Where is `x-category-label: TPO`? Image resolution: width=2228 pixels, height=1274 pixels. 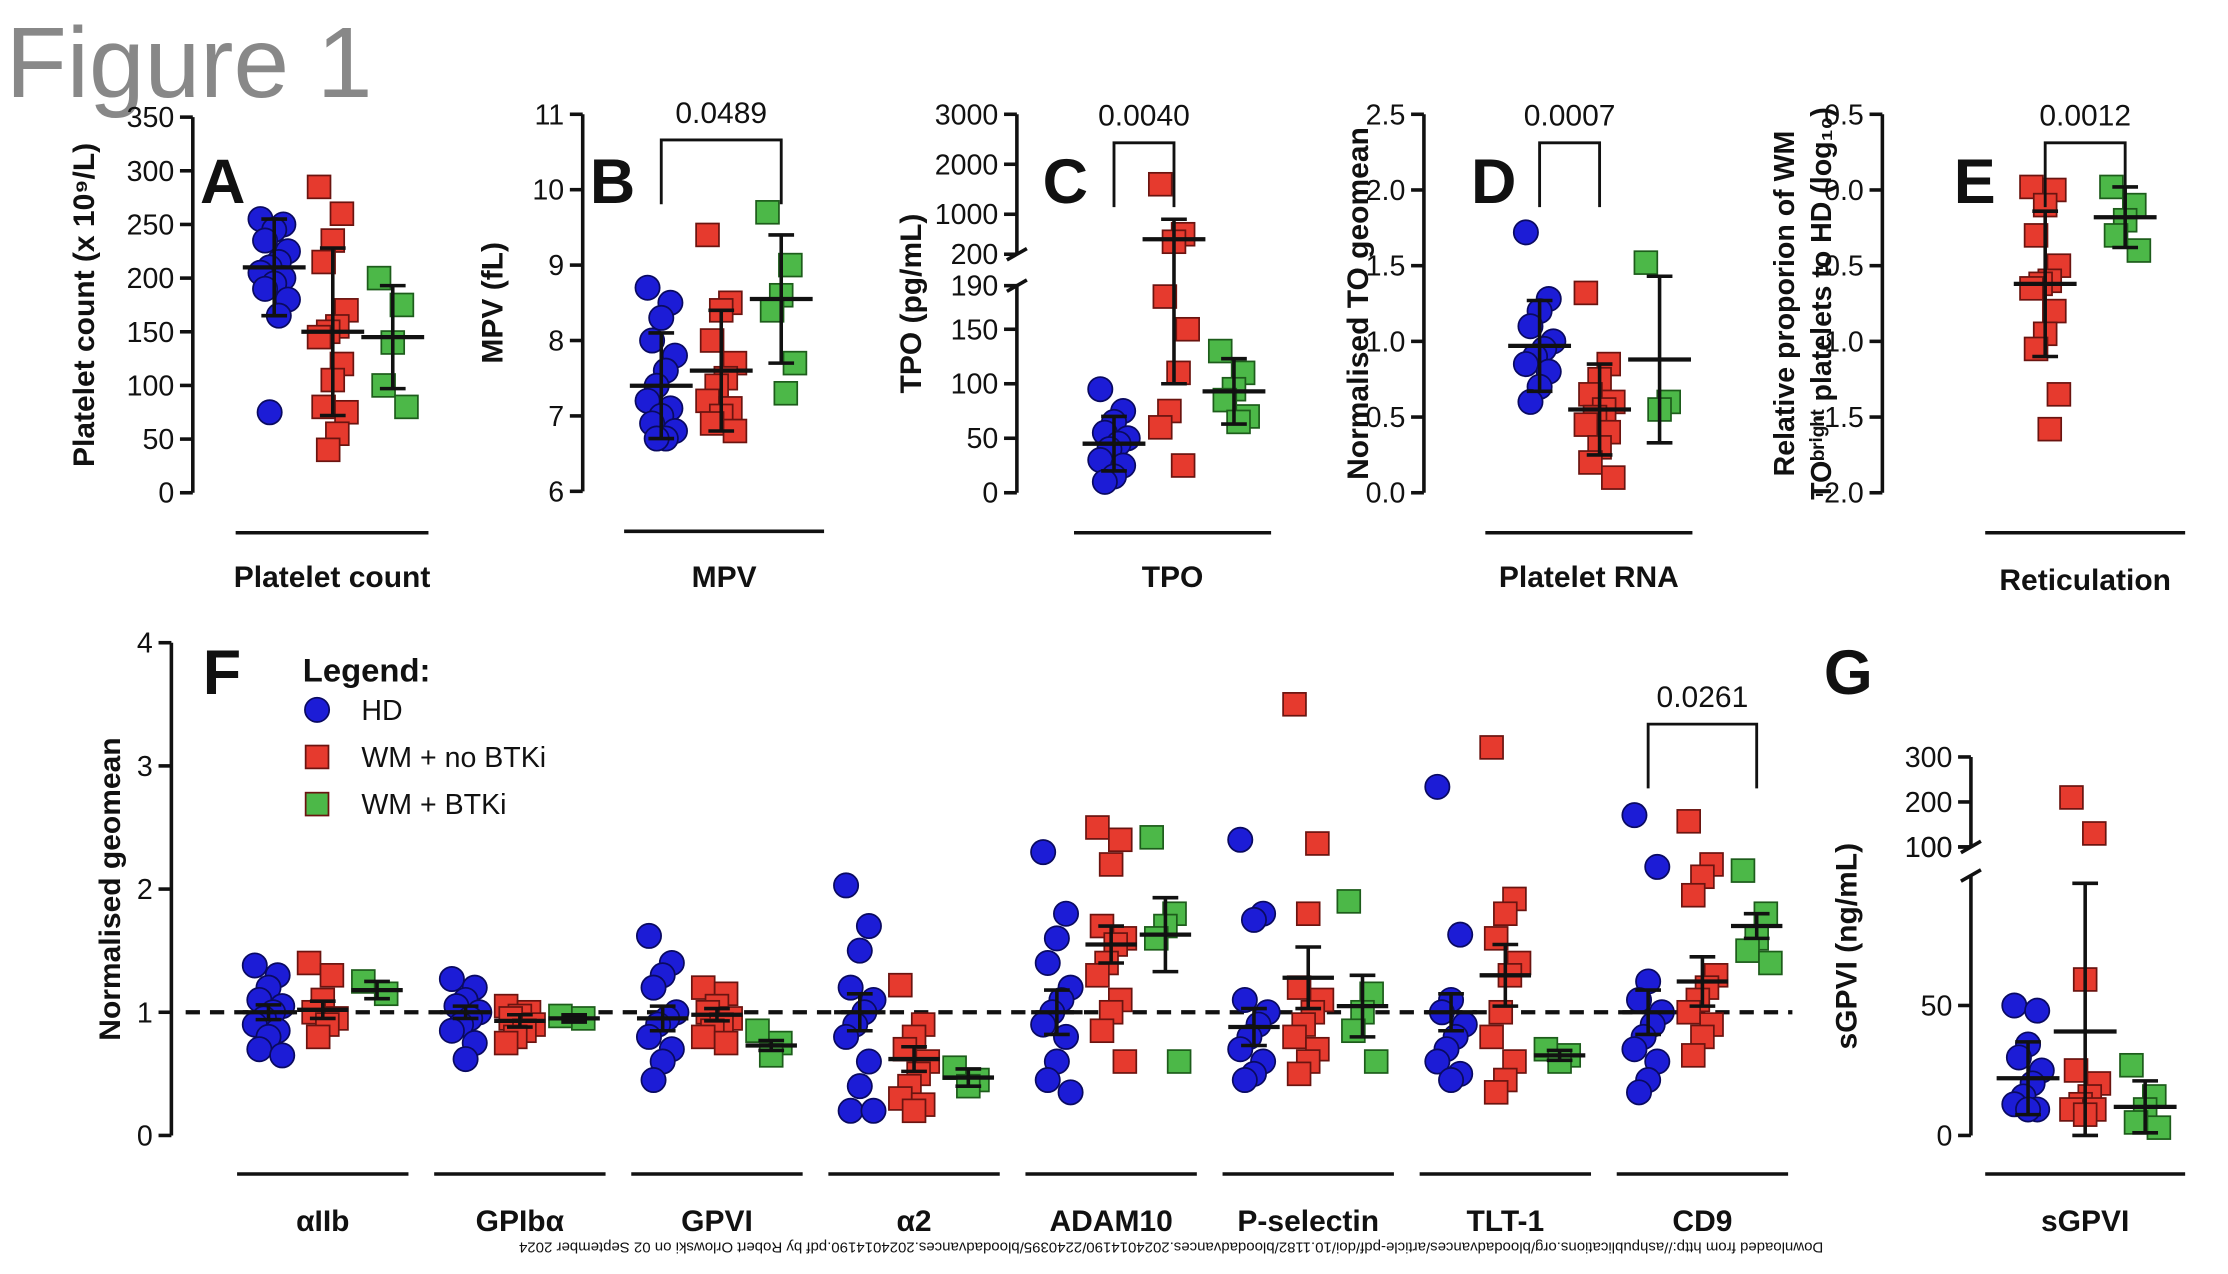 x-category-label: TPO is located at coordinates (1173, 577).